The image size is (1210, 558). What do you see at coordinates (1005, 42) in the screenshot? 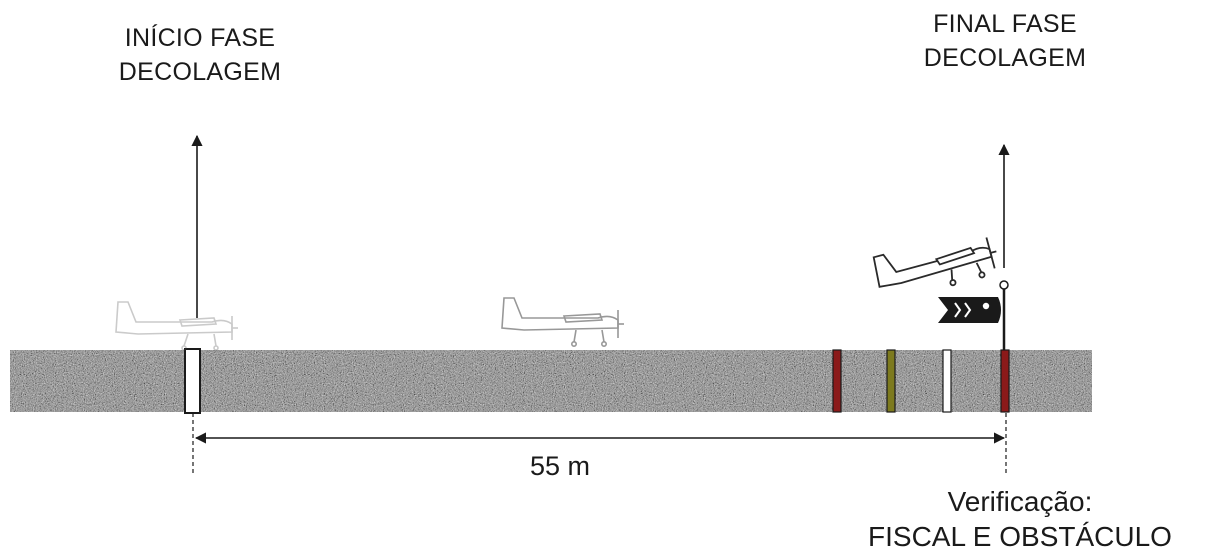
I see `takeoff-end-label: FINAL FASE DECOLAGEM` at bounding box center [1005, 42].